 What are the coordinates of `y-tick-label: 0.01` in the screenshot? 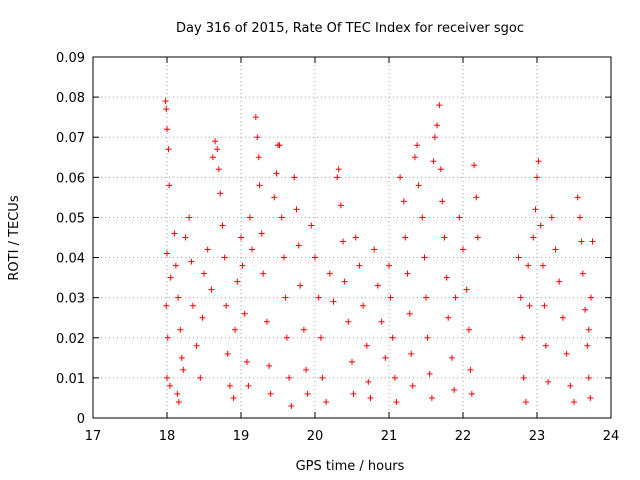 It's located at (70, 379).